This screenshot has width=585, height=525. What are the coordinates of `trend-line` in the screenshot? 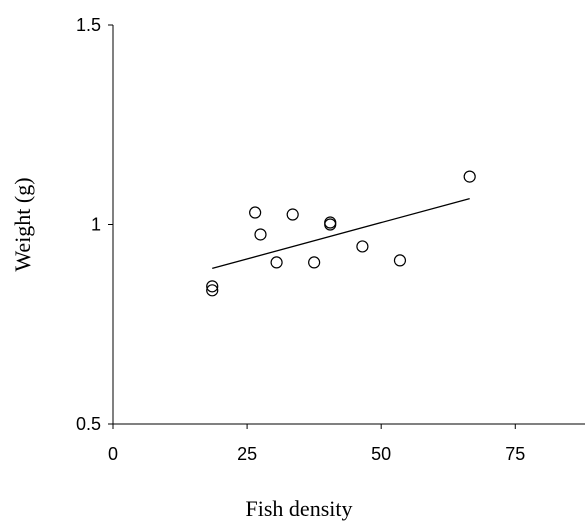 It's located at (341, 233).